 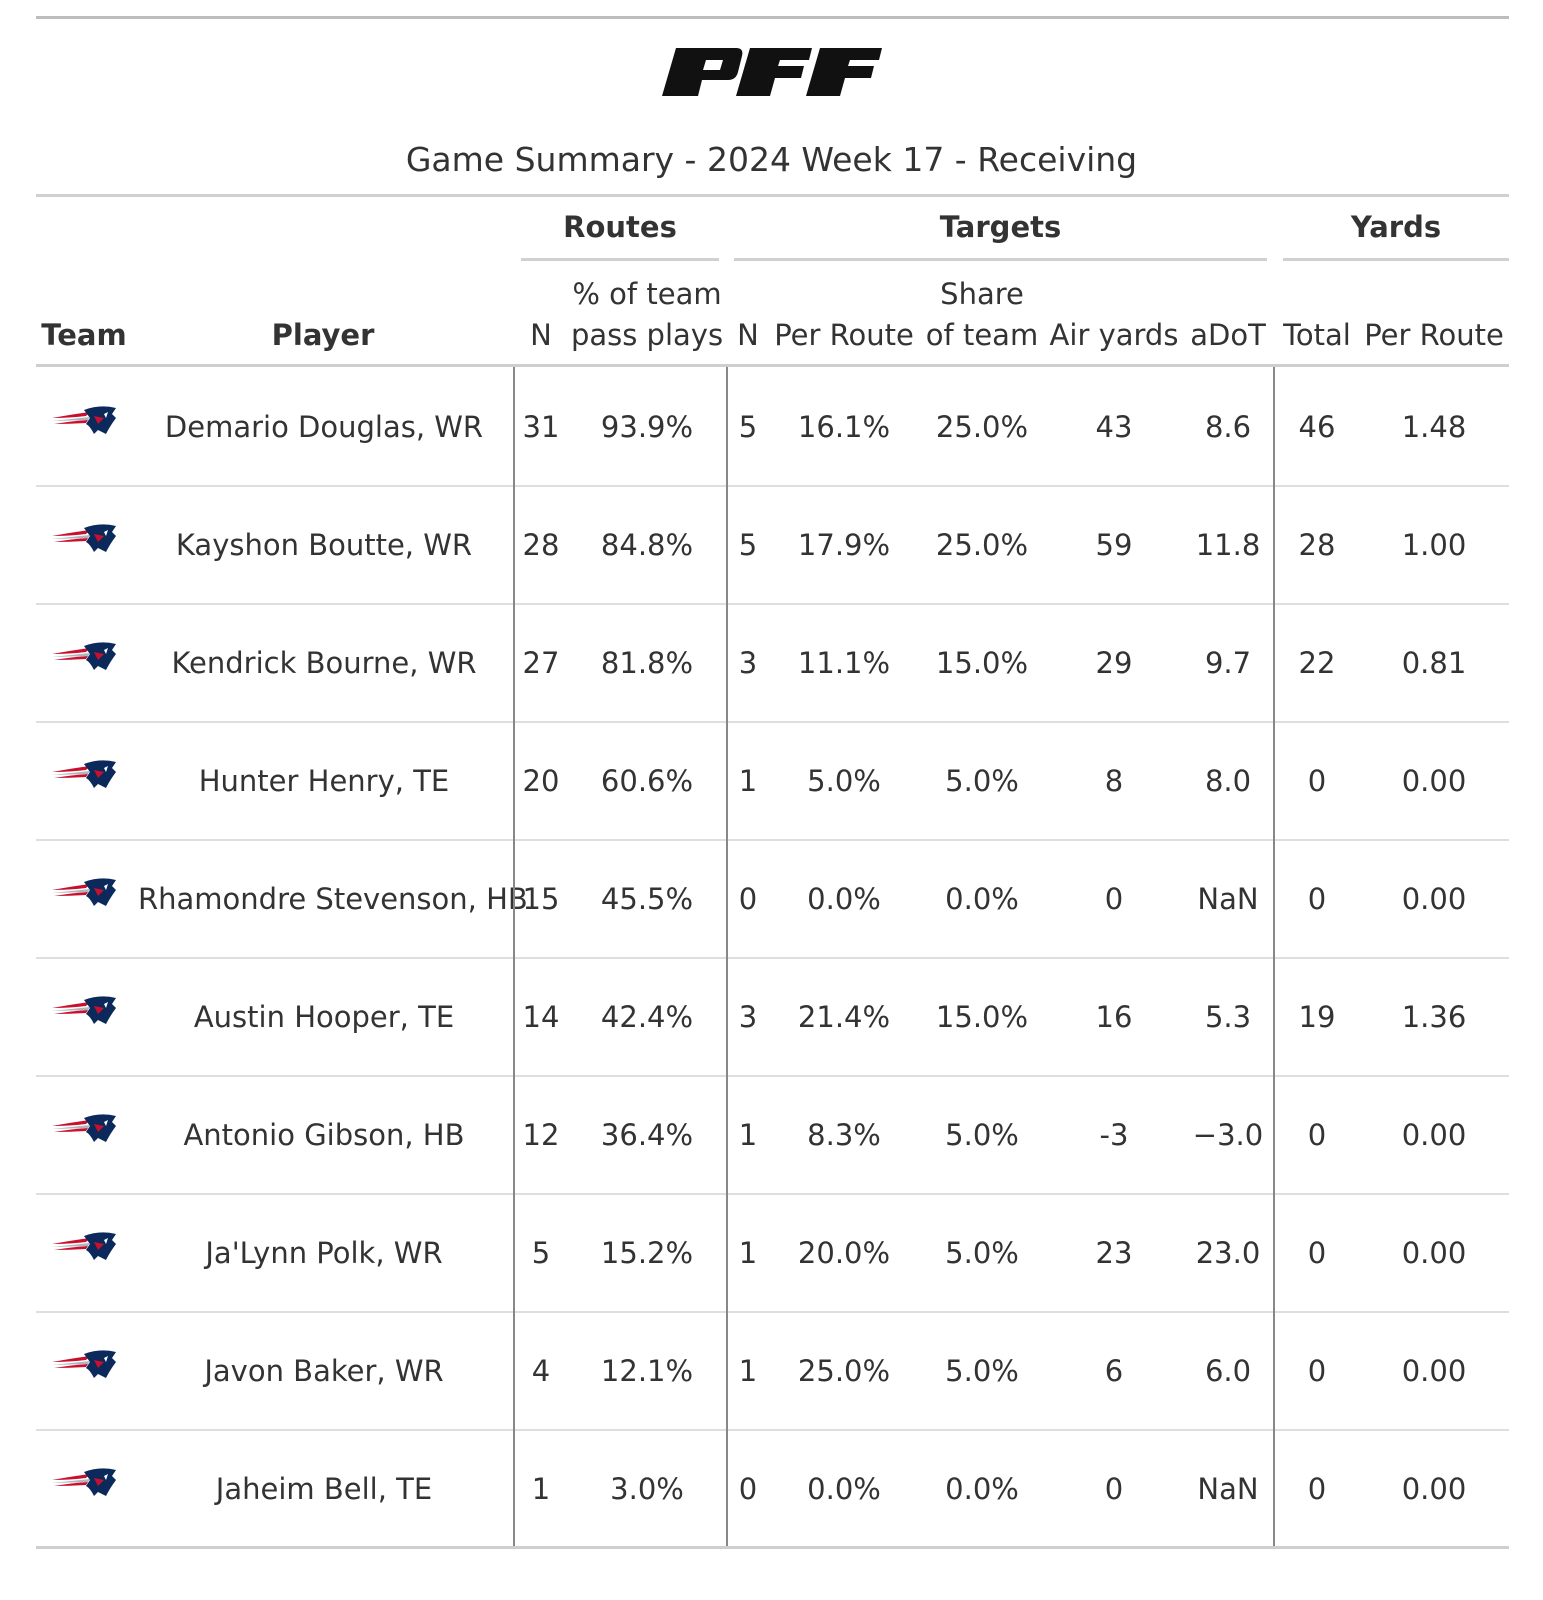 What do you see at coordinates (727, 957) in the screenshot?
I see `separator-targets` at bounding box center [727, 957].